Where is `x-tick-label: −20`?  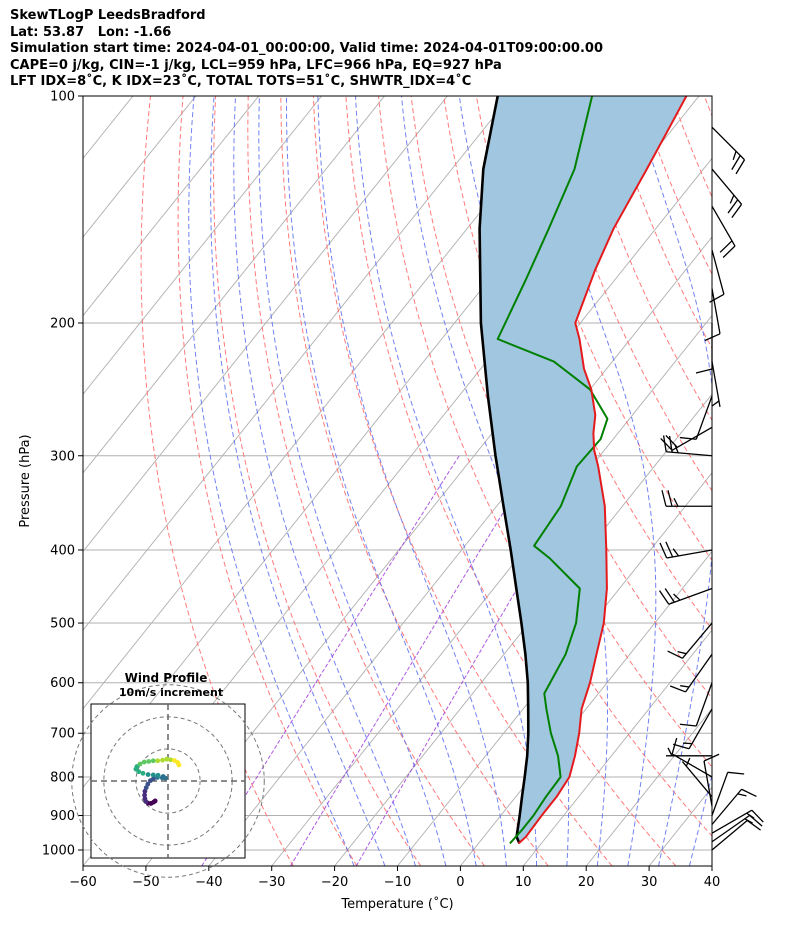
x-tick-label: −20 is located at coordinates (334, 882).